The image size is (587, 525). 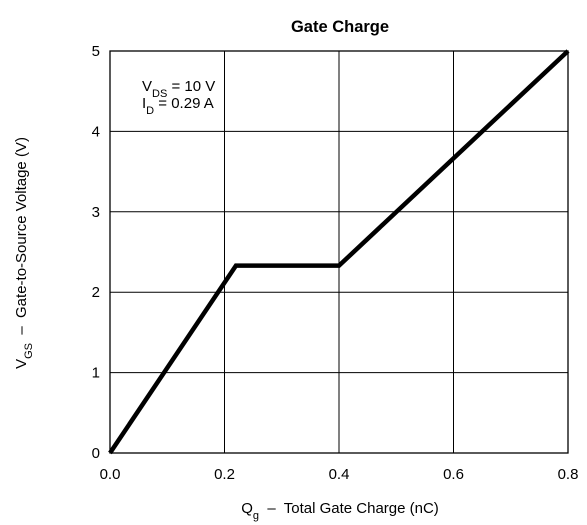 What do you see at coordinates (568, 474) in the screenshot?
I see `x-tick-label: 0.8` at bounding box center [568, 474].